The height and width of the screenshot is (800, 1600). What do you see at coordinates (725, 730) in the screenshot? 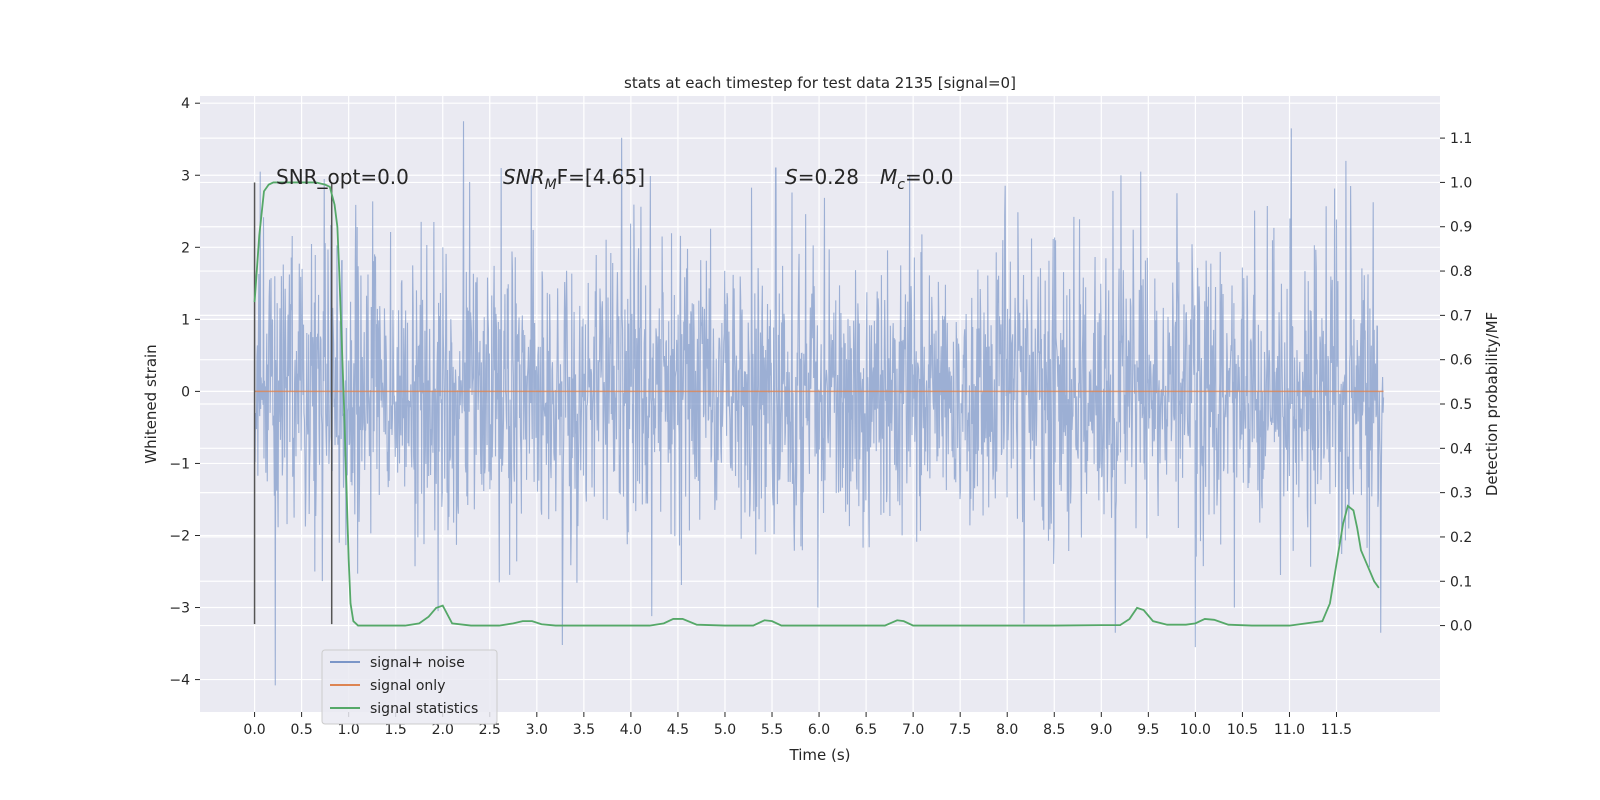
I see `x-tick-label: 5.0` at bounding box center [725, 730].